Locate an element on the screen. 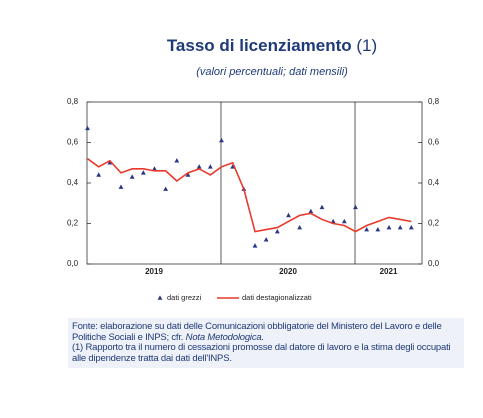 Image resolution: width=483 pixels, height=418 pixels. y2-tick-label: 0,4 is located at coordinates (434, 182).